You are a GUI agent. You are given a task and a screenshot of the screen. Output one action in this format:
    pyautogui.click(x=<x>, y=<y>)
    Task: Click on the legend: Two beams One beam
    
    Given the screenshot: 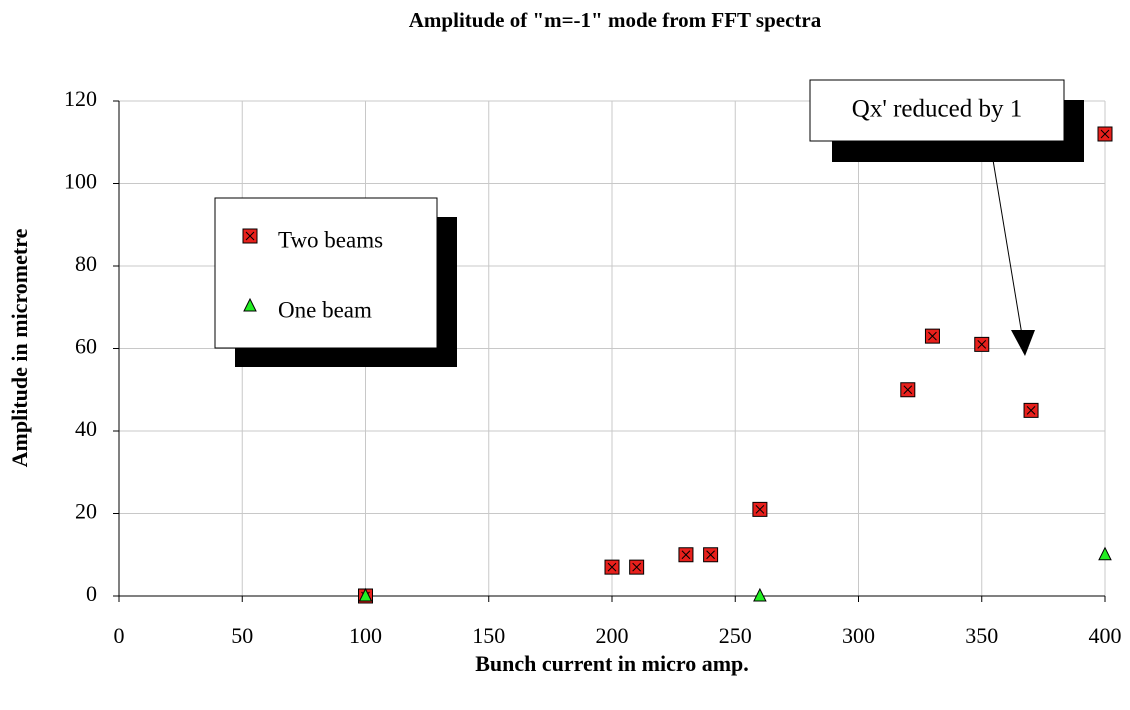 What is the action you would take?
    pyautogui.click(x=335, y=282)
    